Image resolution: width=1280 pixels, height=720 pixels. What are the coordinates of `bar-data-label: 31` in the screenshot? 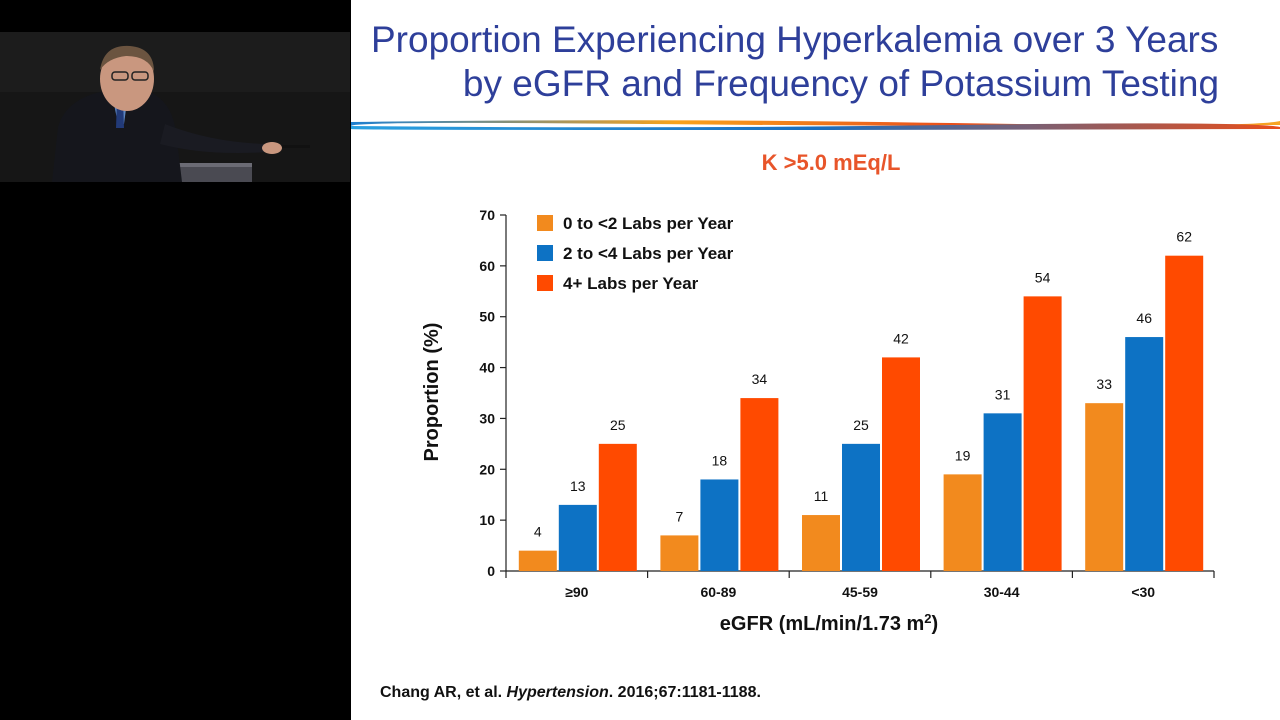 It's located at (1003, 394).